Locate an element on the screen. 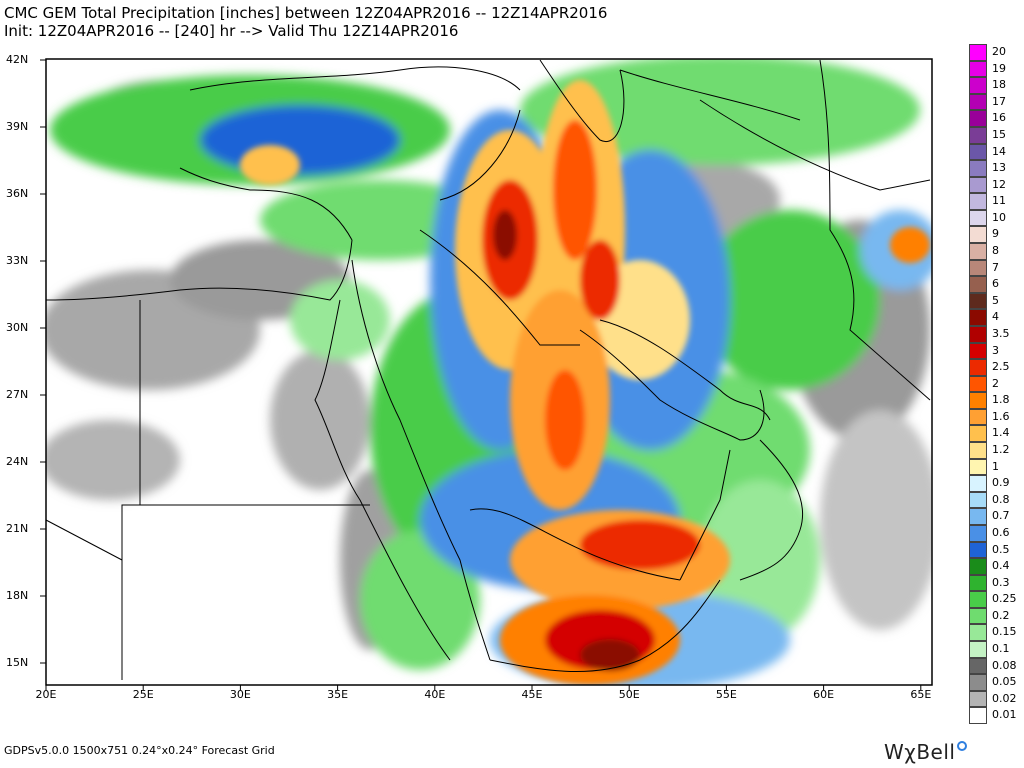 This screenshot has width=1024, height=768. legend-entry: 16 is located at coordinates (996, 118).